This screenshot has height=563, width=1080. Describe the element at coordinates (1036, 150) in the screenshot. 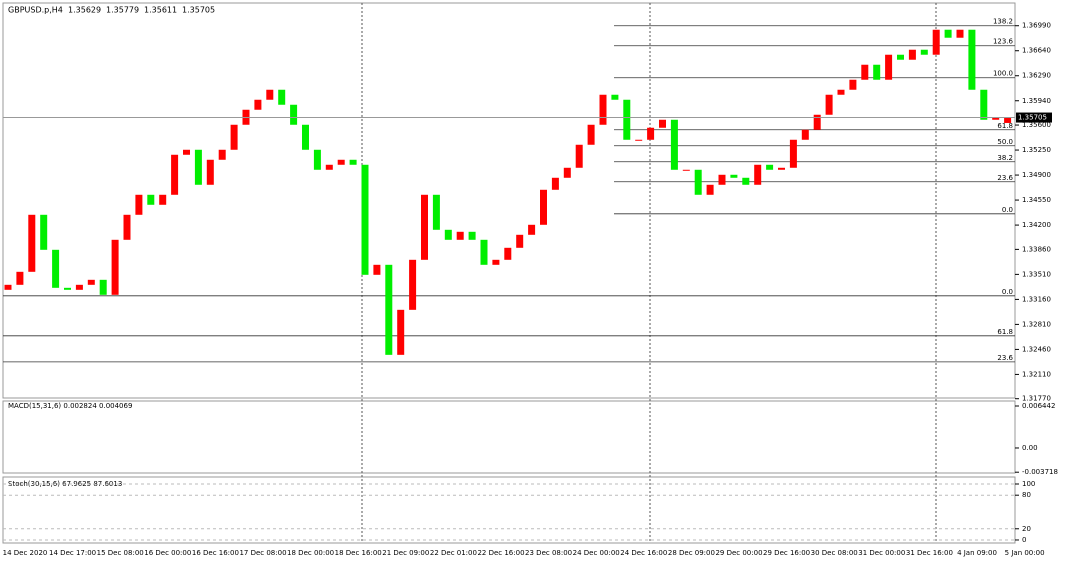

I see `y-tick-label: 1.35250` at that location.